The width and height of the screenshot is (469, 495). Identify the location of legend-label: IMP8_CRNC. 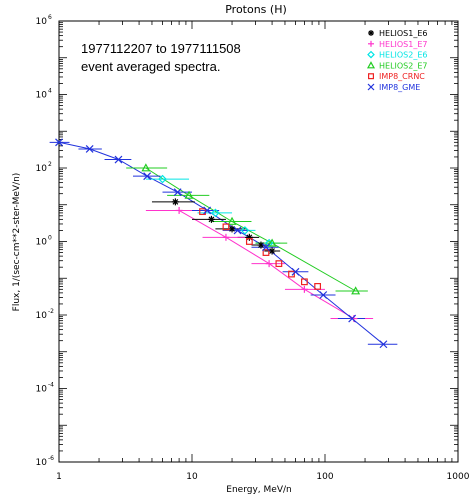
(402, 76).